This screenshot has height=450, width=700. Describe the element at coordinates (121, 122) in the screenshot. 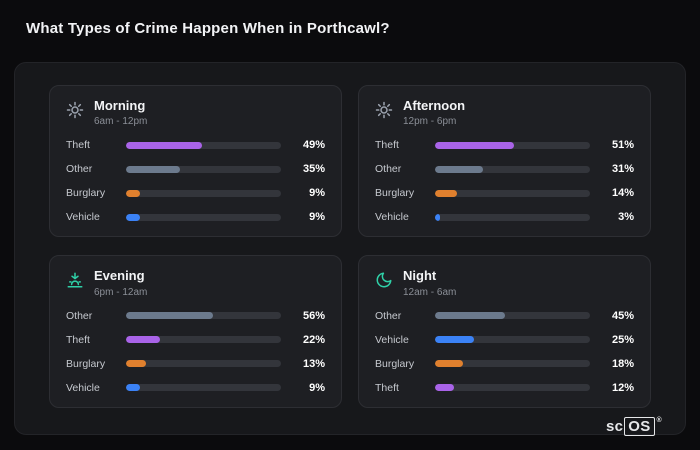

I see `card-subtitle: 6am - 12pm` at that location.